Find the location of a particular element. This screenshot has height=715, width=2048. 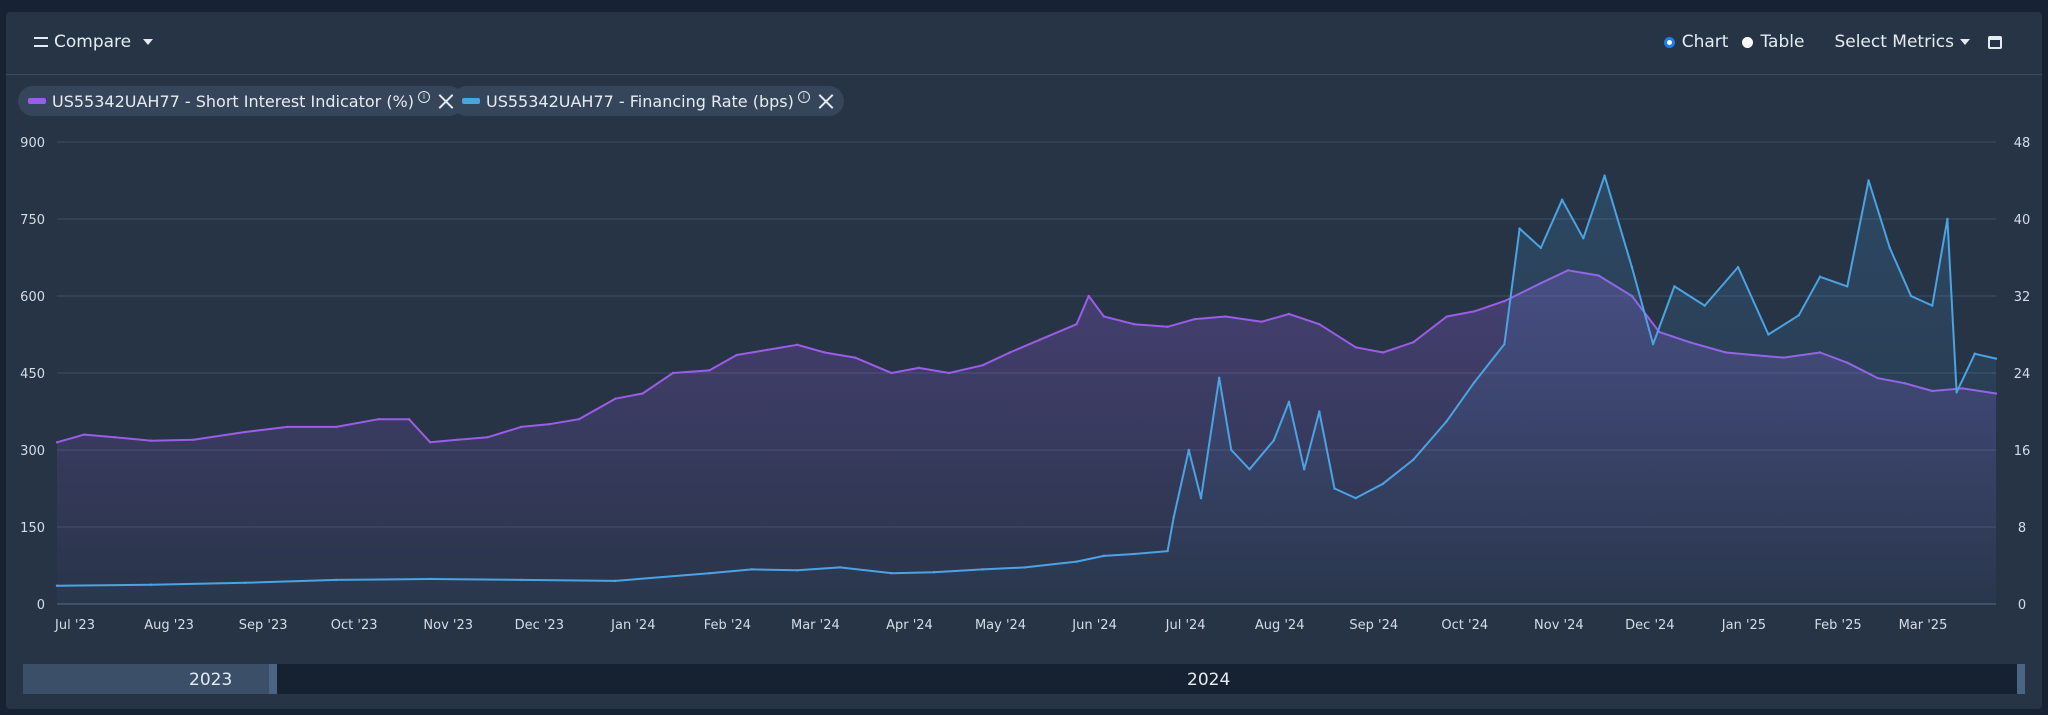

compare-button: Compare is located at coordinates (94, 42).